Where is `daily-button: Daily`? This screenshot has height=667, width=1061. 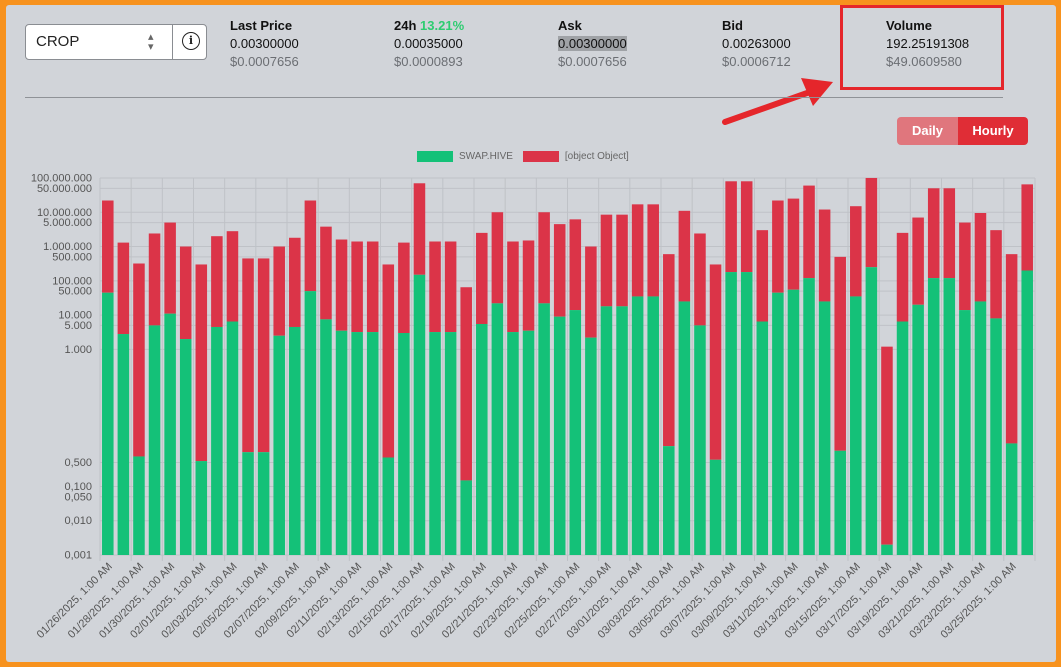 daily-button: Daily is located at coordinates (927, 131).